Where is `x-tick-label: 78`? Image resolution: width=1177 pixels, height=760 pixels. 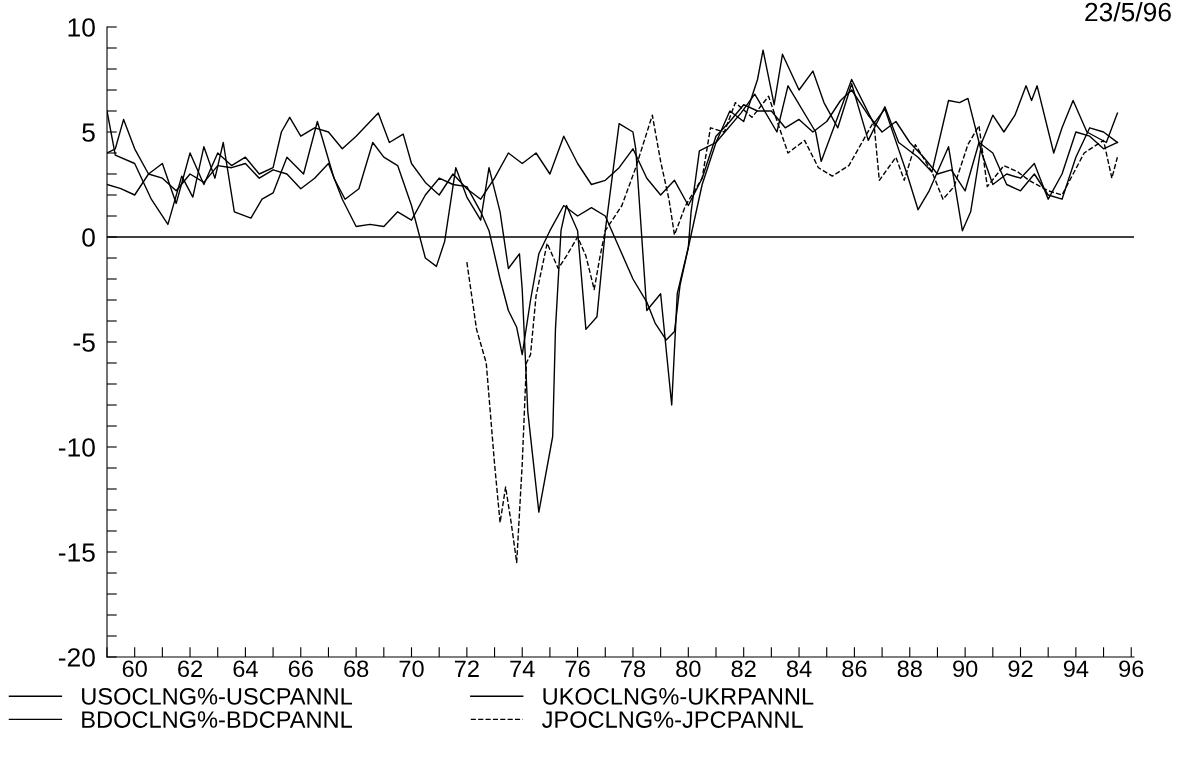
x-tick-label: 78 is located at coordinates (633, 669).